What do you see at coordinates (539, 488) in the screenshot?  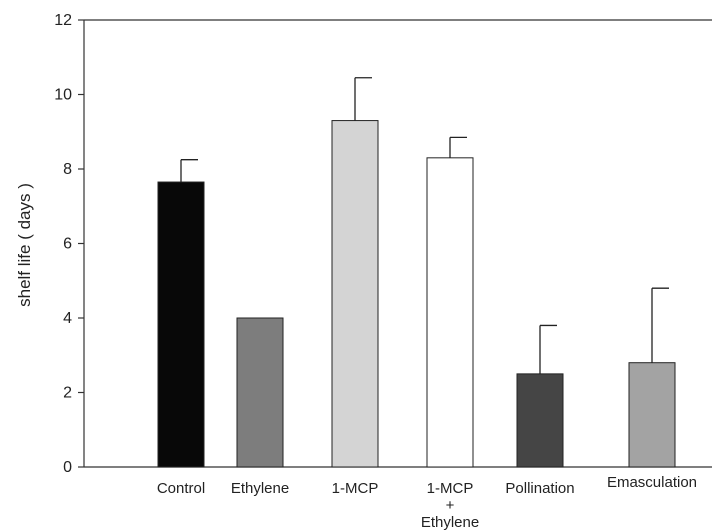 I see `x-tick-label: Pollination` at bounding box center [539, 488].